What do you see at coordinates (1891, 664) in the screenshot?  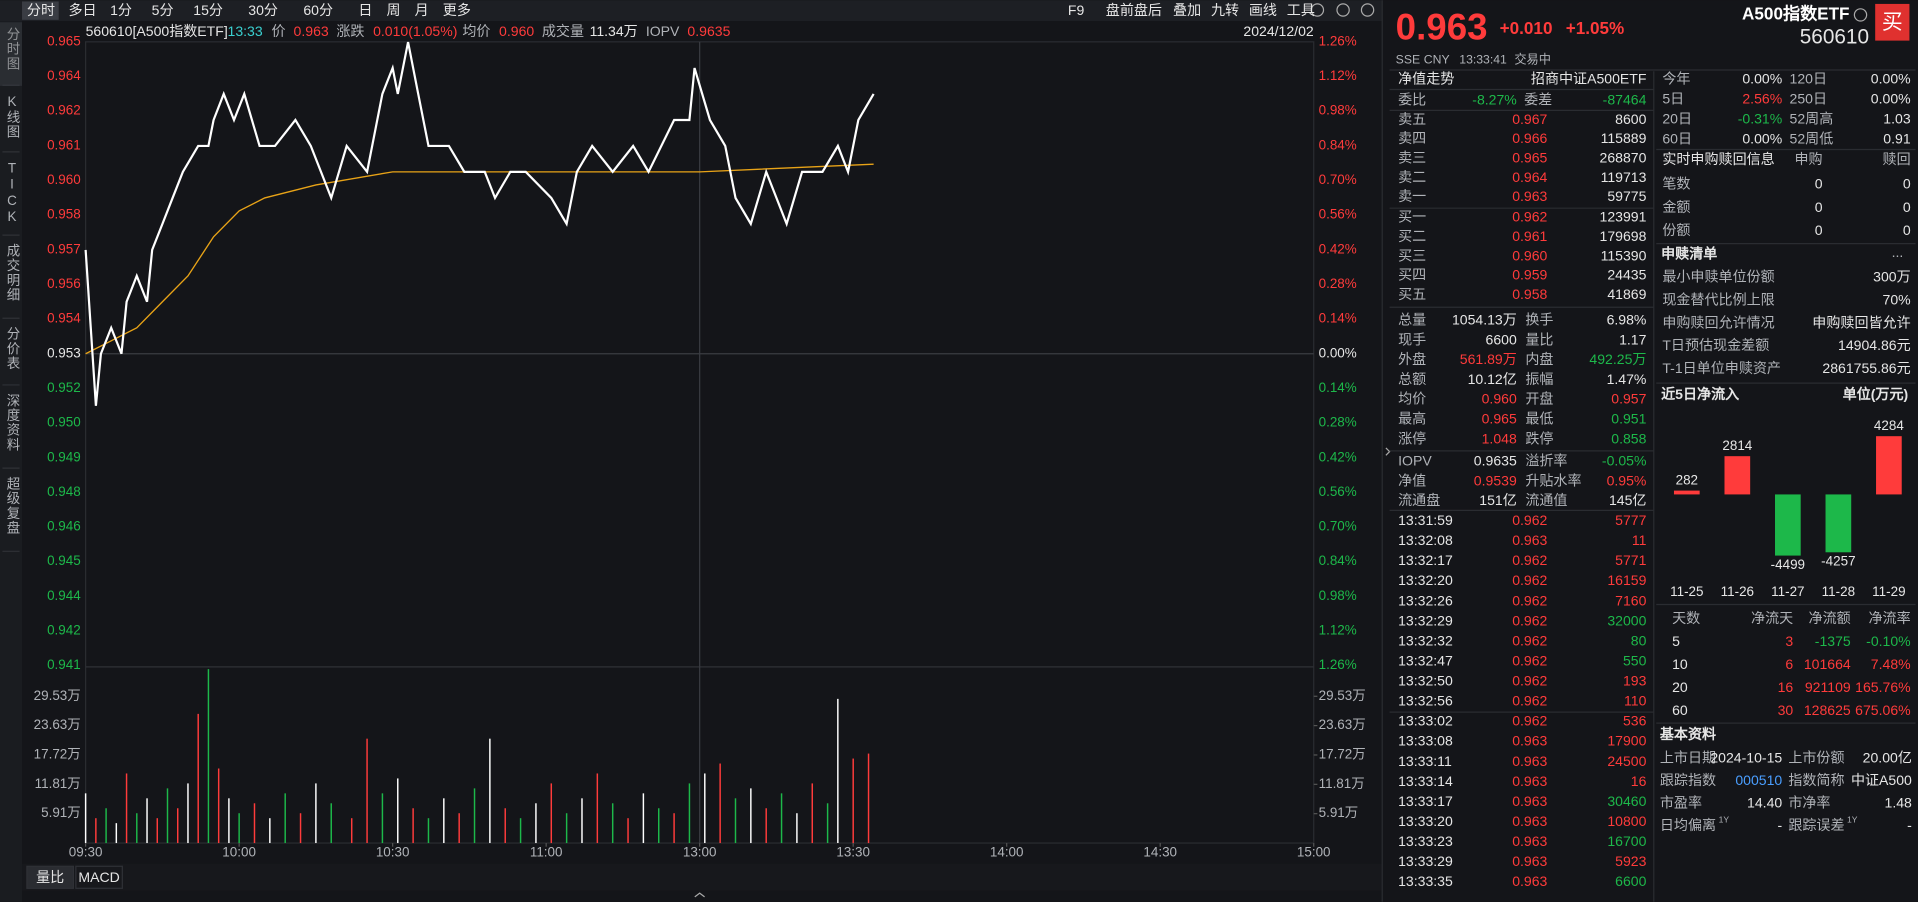 I see `table-cell: 7.48%` at bounding box center [1891, 664].